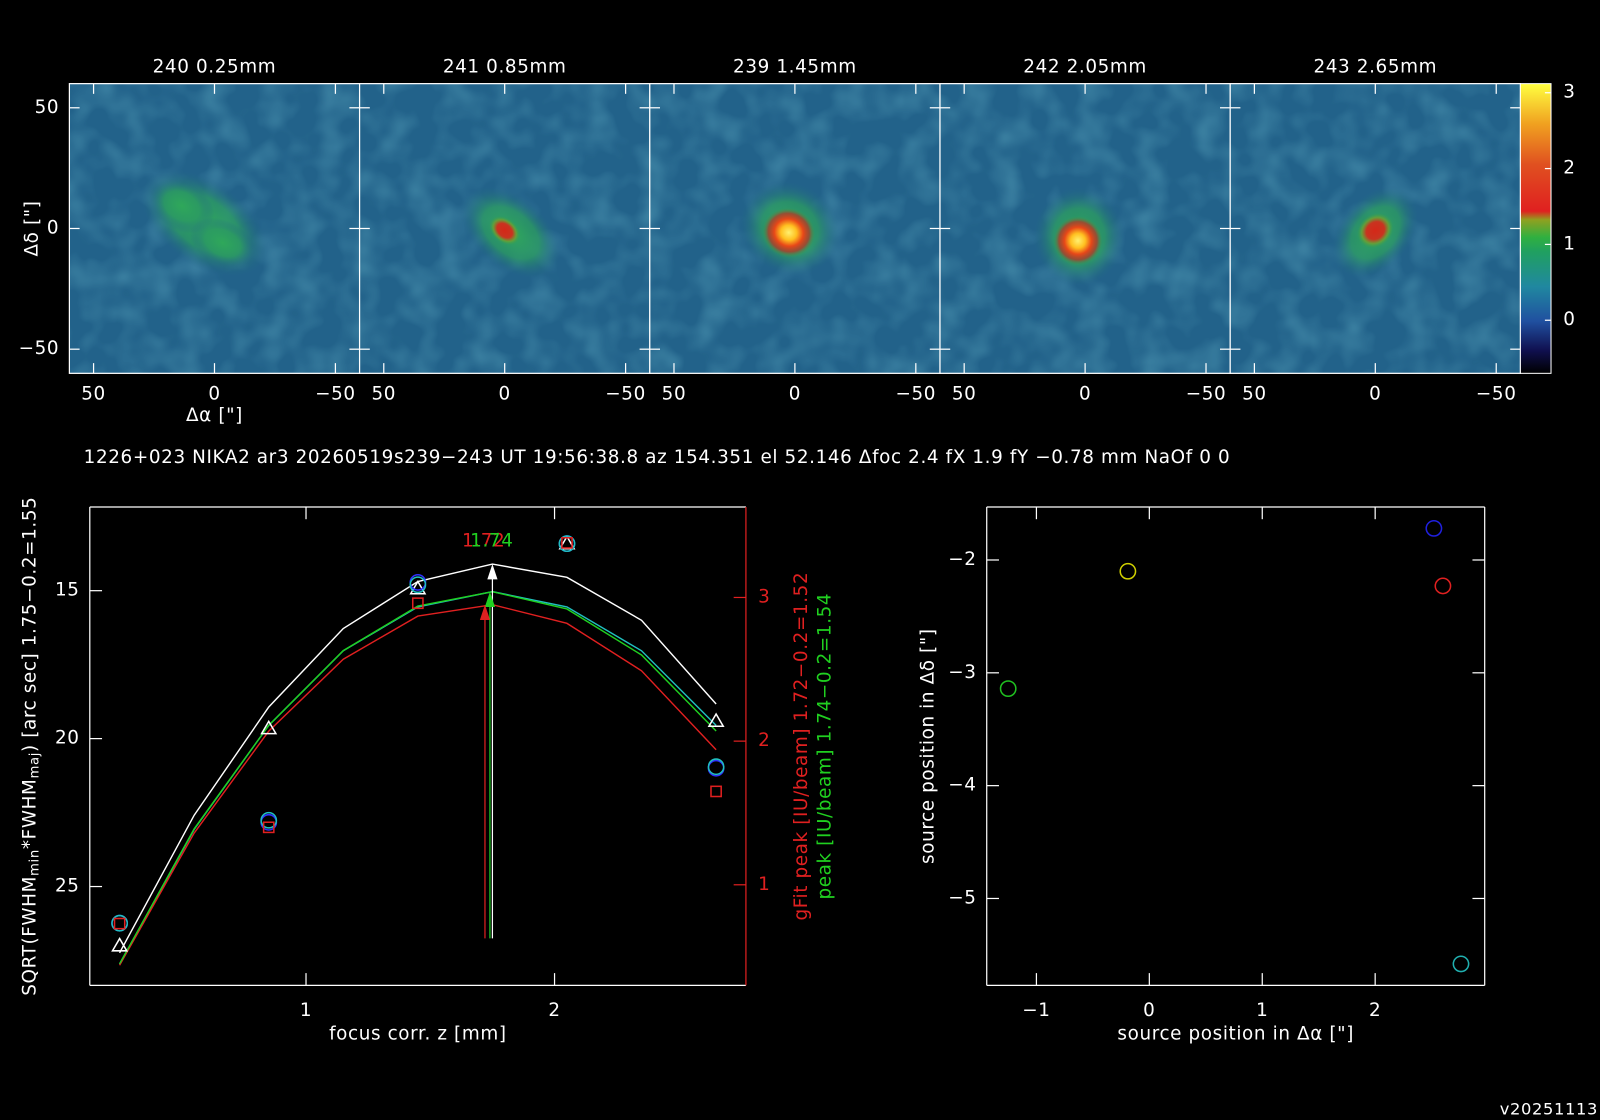  Describe the element at coordinates (30, 936) in the screenshot. I see `y-axis-label-part: SQRT(FWHM` at that location.